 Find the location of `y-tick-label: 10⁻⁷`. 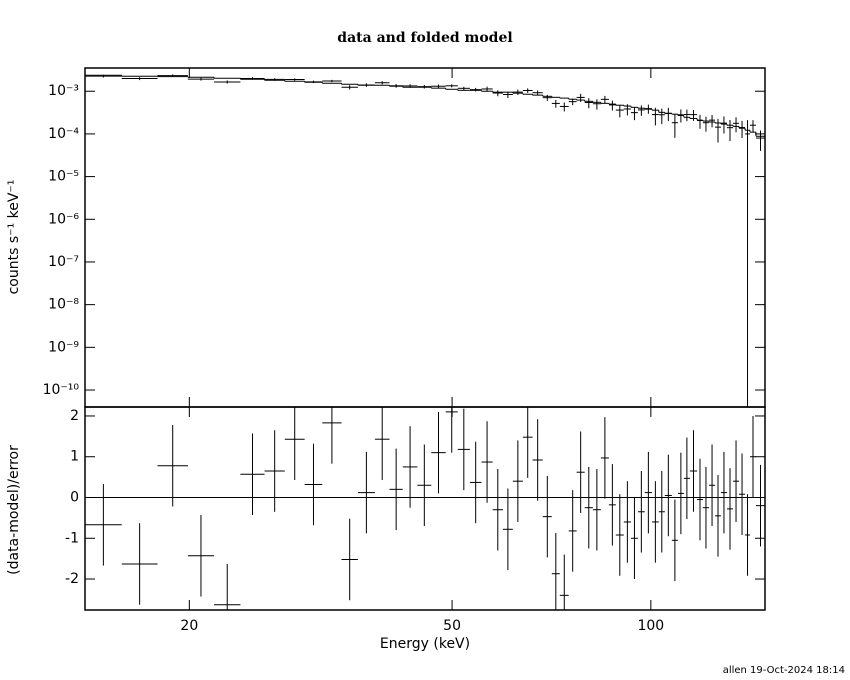

y-tick-label: 10⁻⁷ is located at coordinates (63, 262).